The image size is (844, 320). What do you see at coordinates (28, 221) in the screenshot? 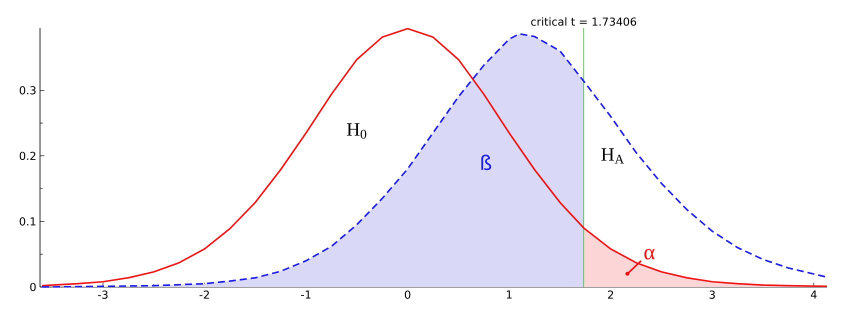
I see `y-tick-label: 0.1` at bounding box center [28, 221].